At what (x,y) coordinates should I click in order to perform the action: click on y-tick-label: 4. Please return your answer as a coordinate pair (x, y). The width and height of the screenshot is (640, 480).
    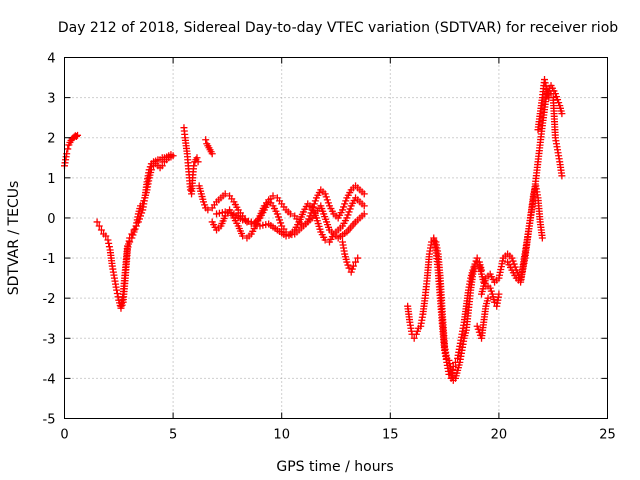
    Looking at the image, I should click on (51, 59).